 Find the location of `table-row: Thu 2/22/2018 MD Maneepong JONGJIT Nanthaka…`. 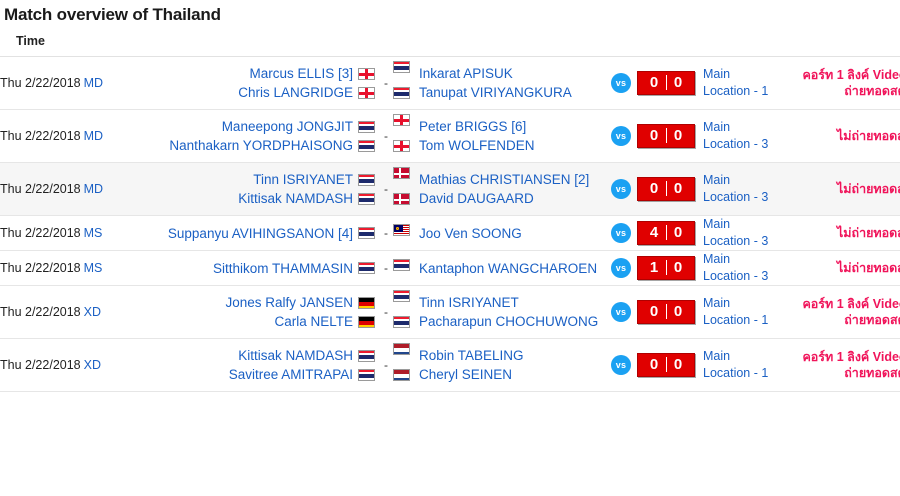

table-row: Thu 2/22/2018 MD Maneepong JONGJIT Nanthaka… is located at coordinates (450, 136).